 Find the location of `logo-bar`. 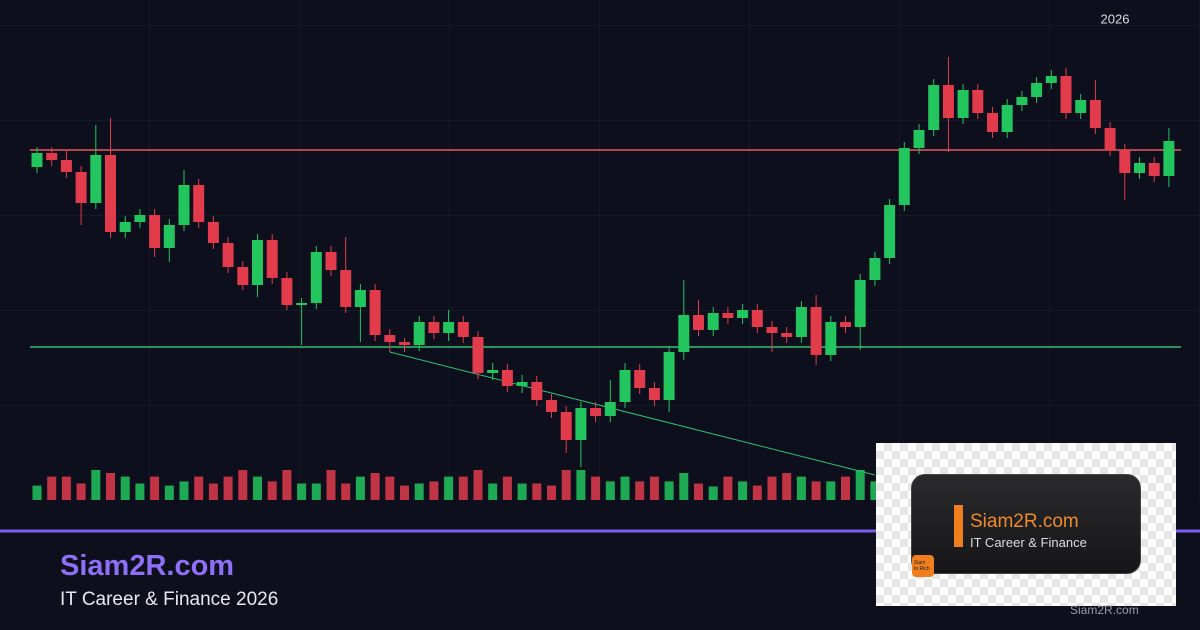

logo-bar is located at coordinates (958, 526).